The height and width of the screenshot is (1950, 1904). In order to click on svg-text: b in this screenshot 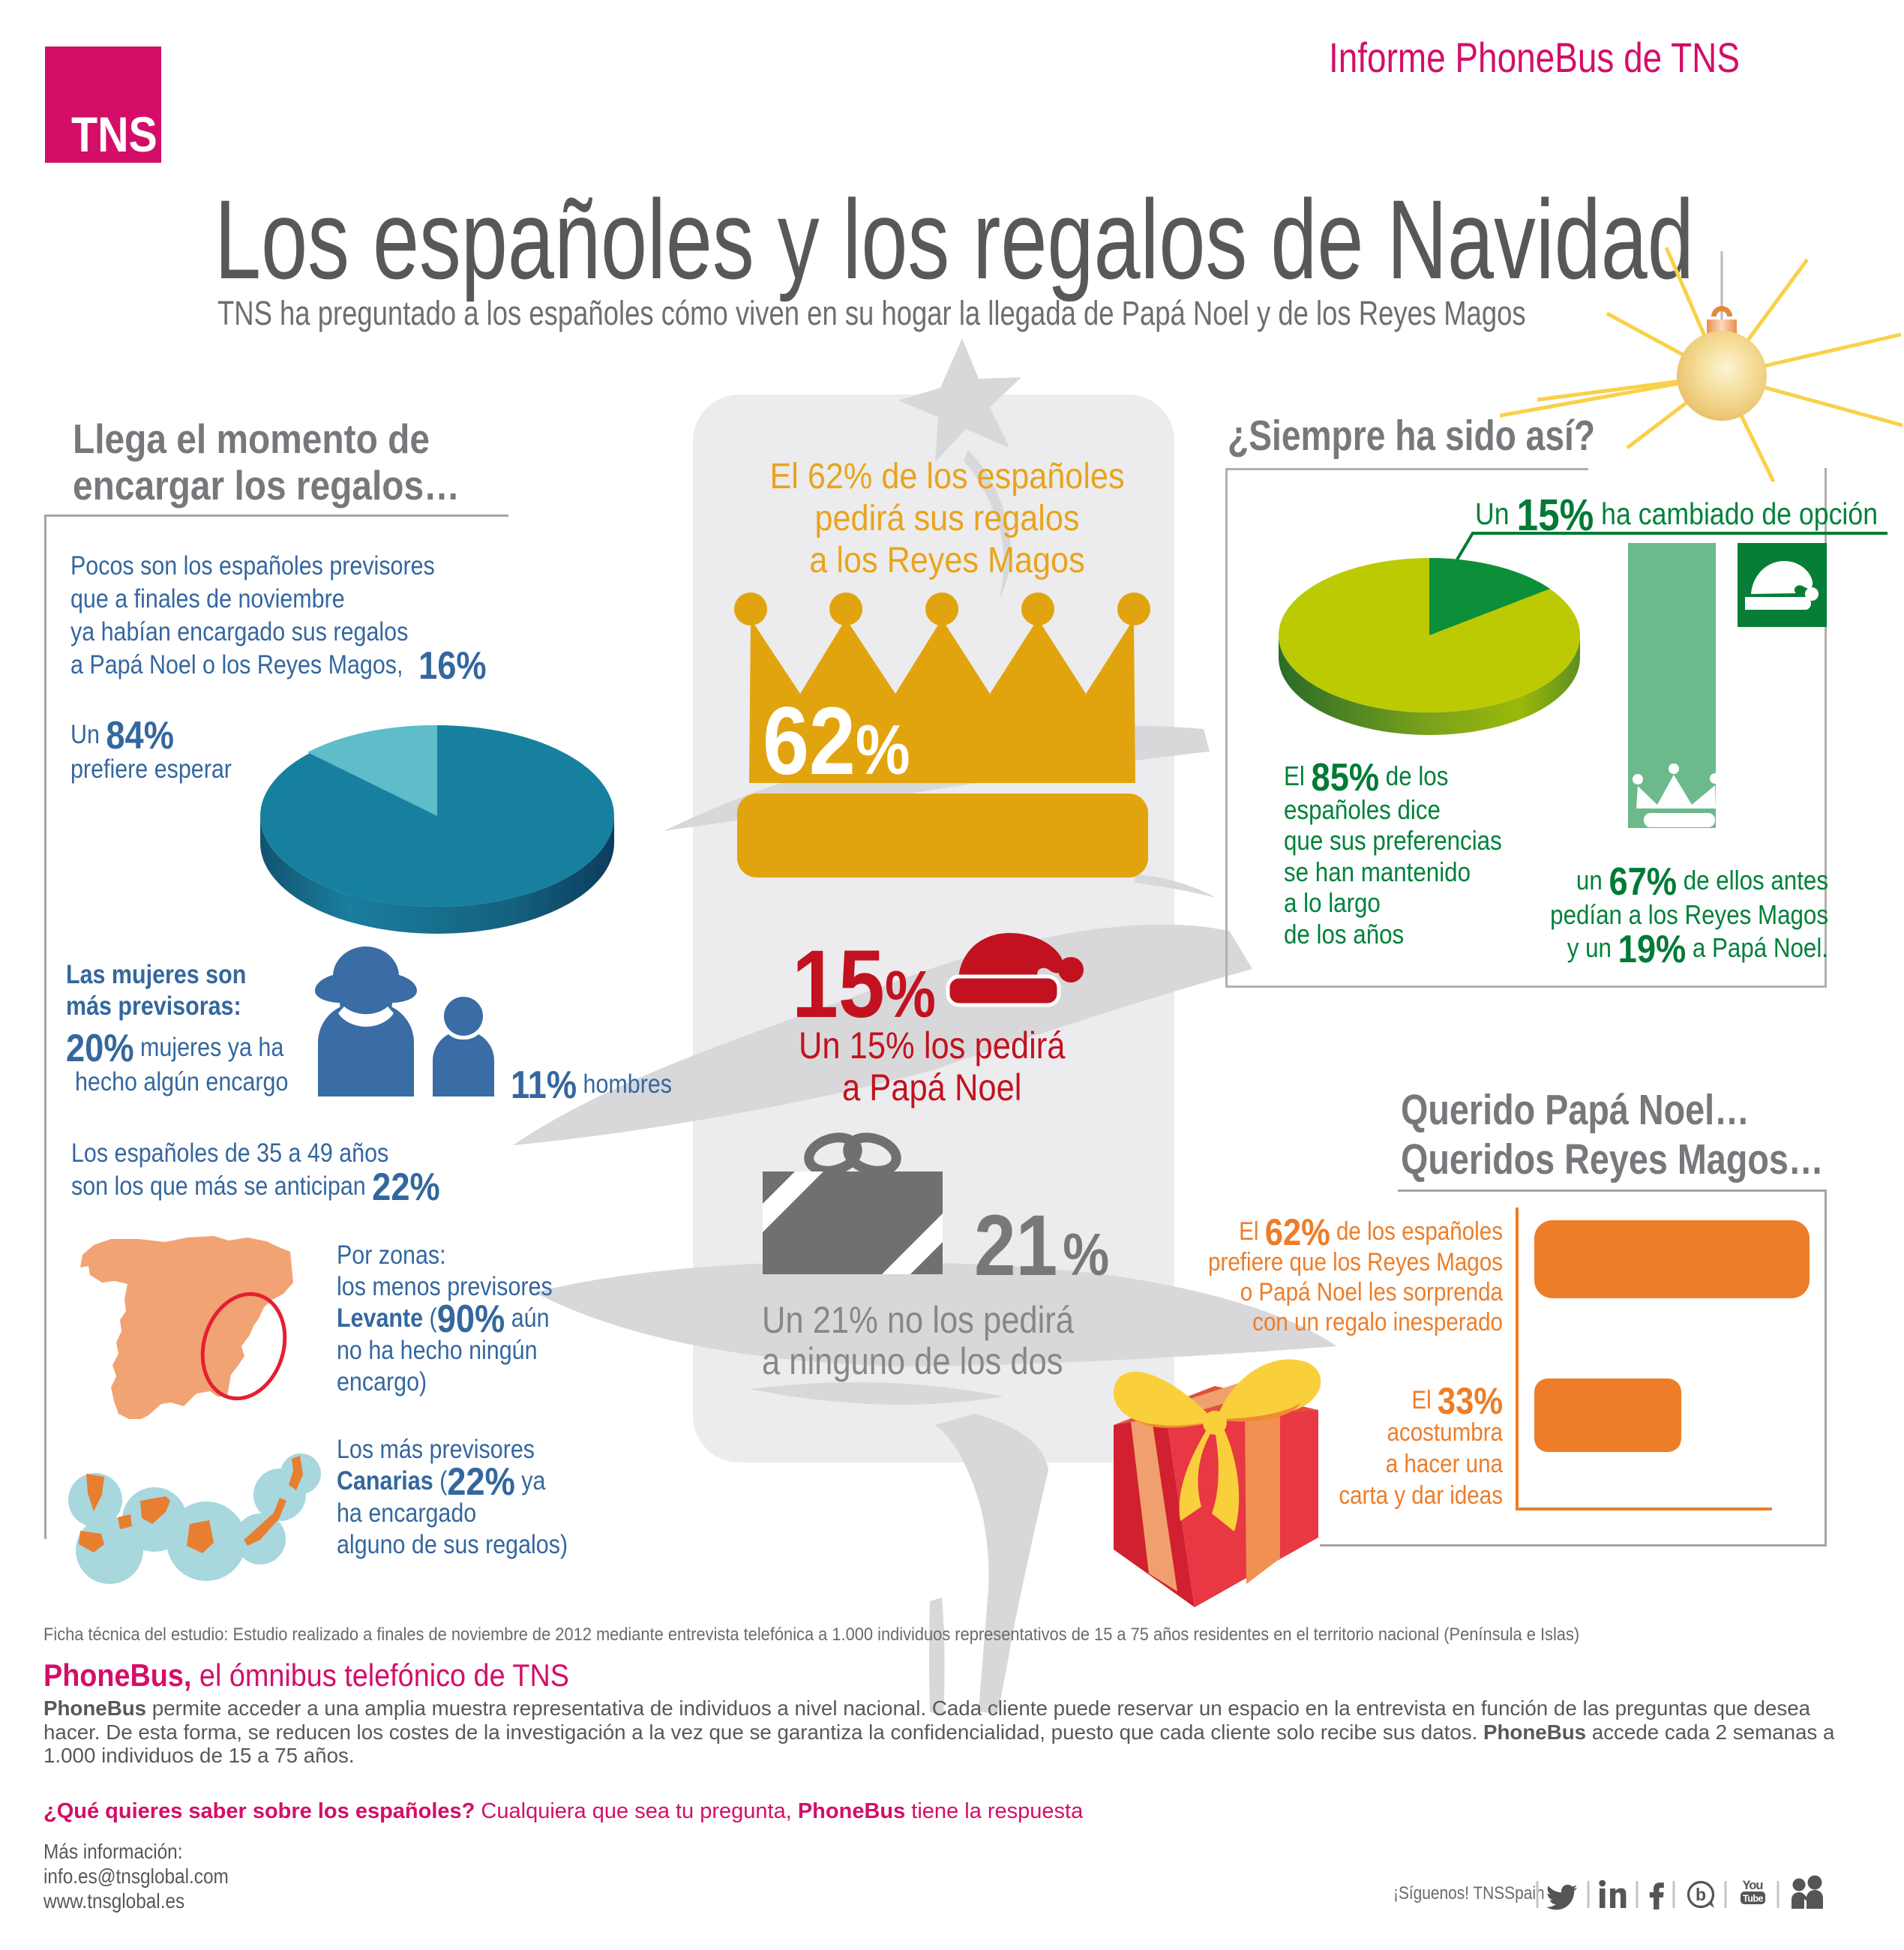, I will do `click(1701, 1894)`.